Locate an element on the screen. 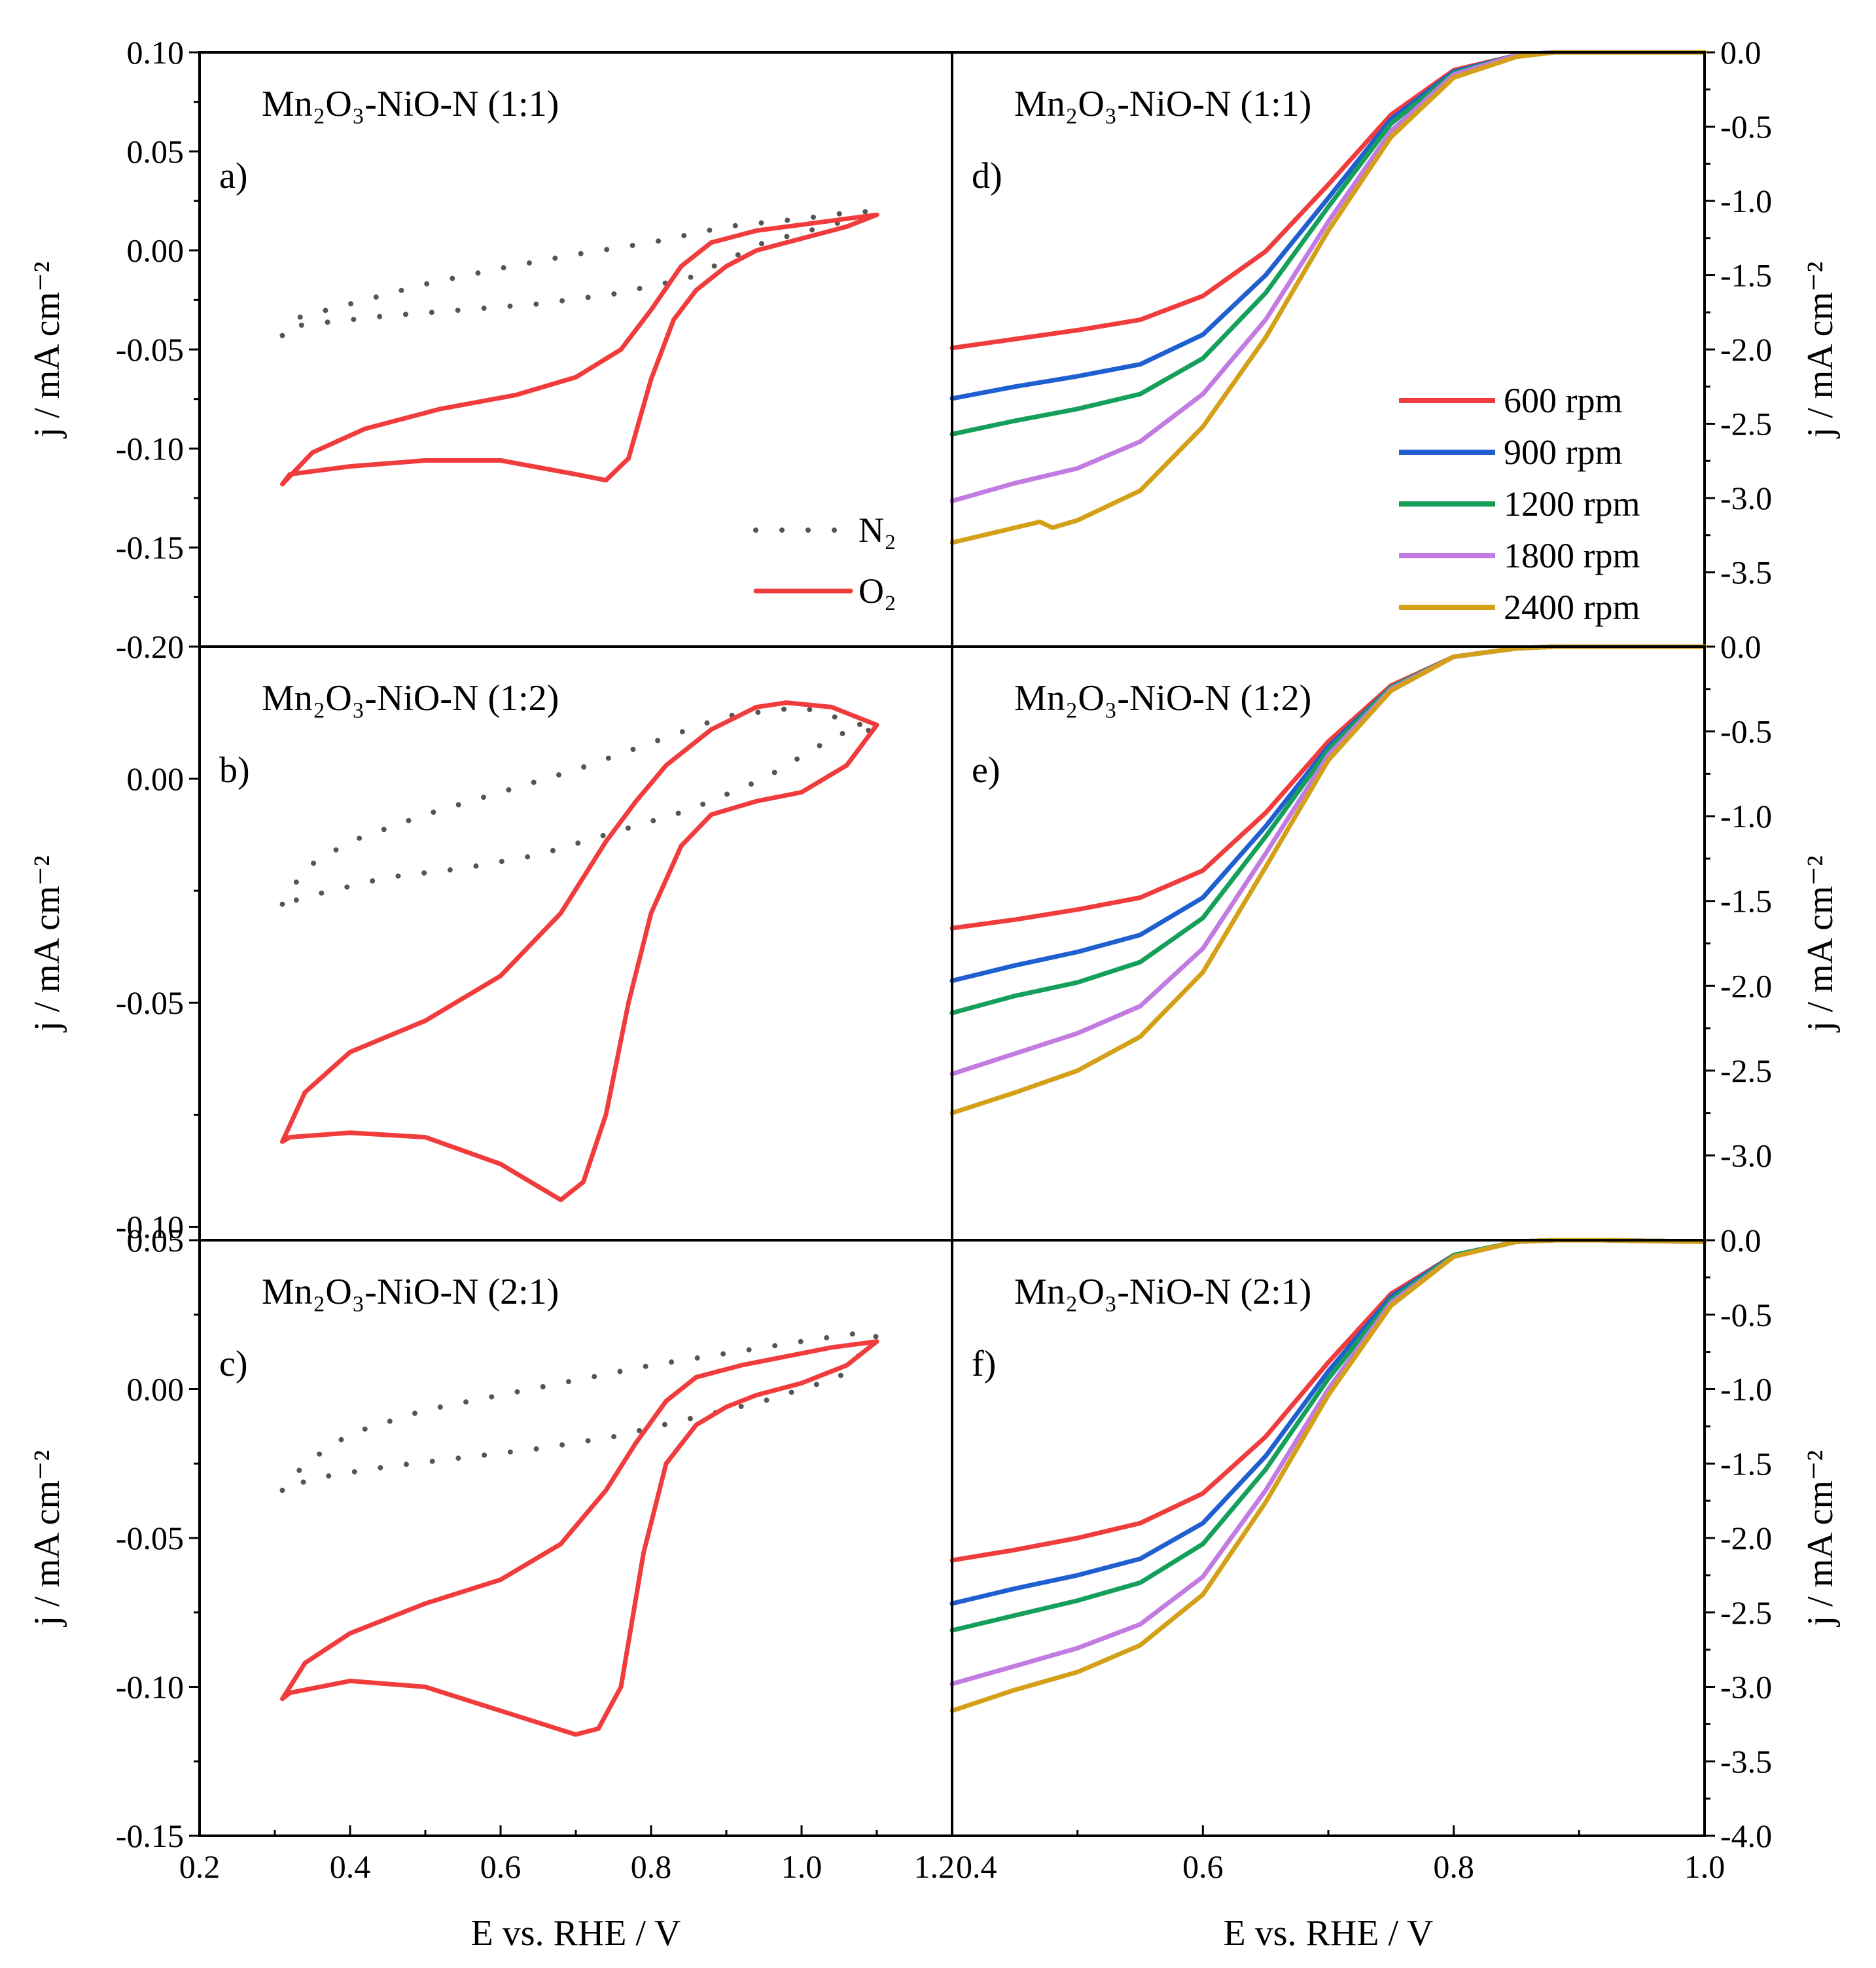  x-tick-label: 1.2 is located at coordinates (934, 1866).